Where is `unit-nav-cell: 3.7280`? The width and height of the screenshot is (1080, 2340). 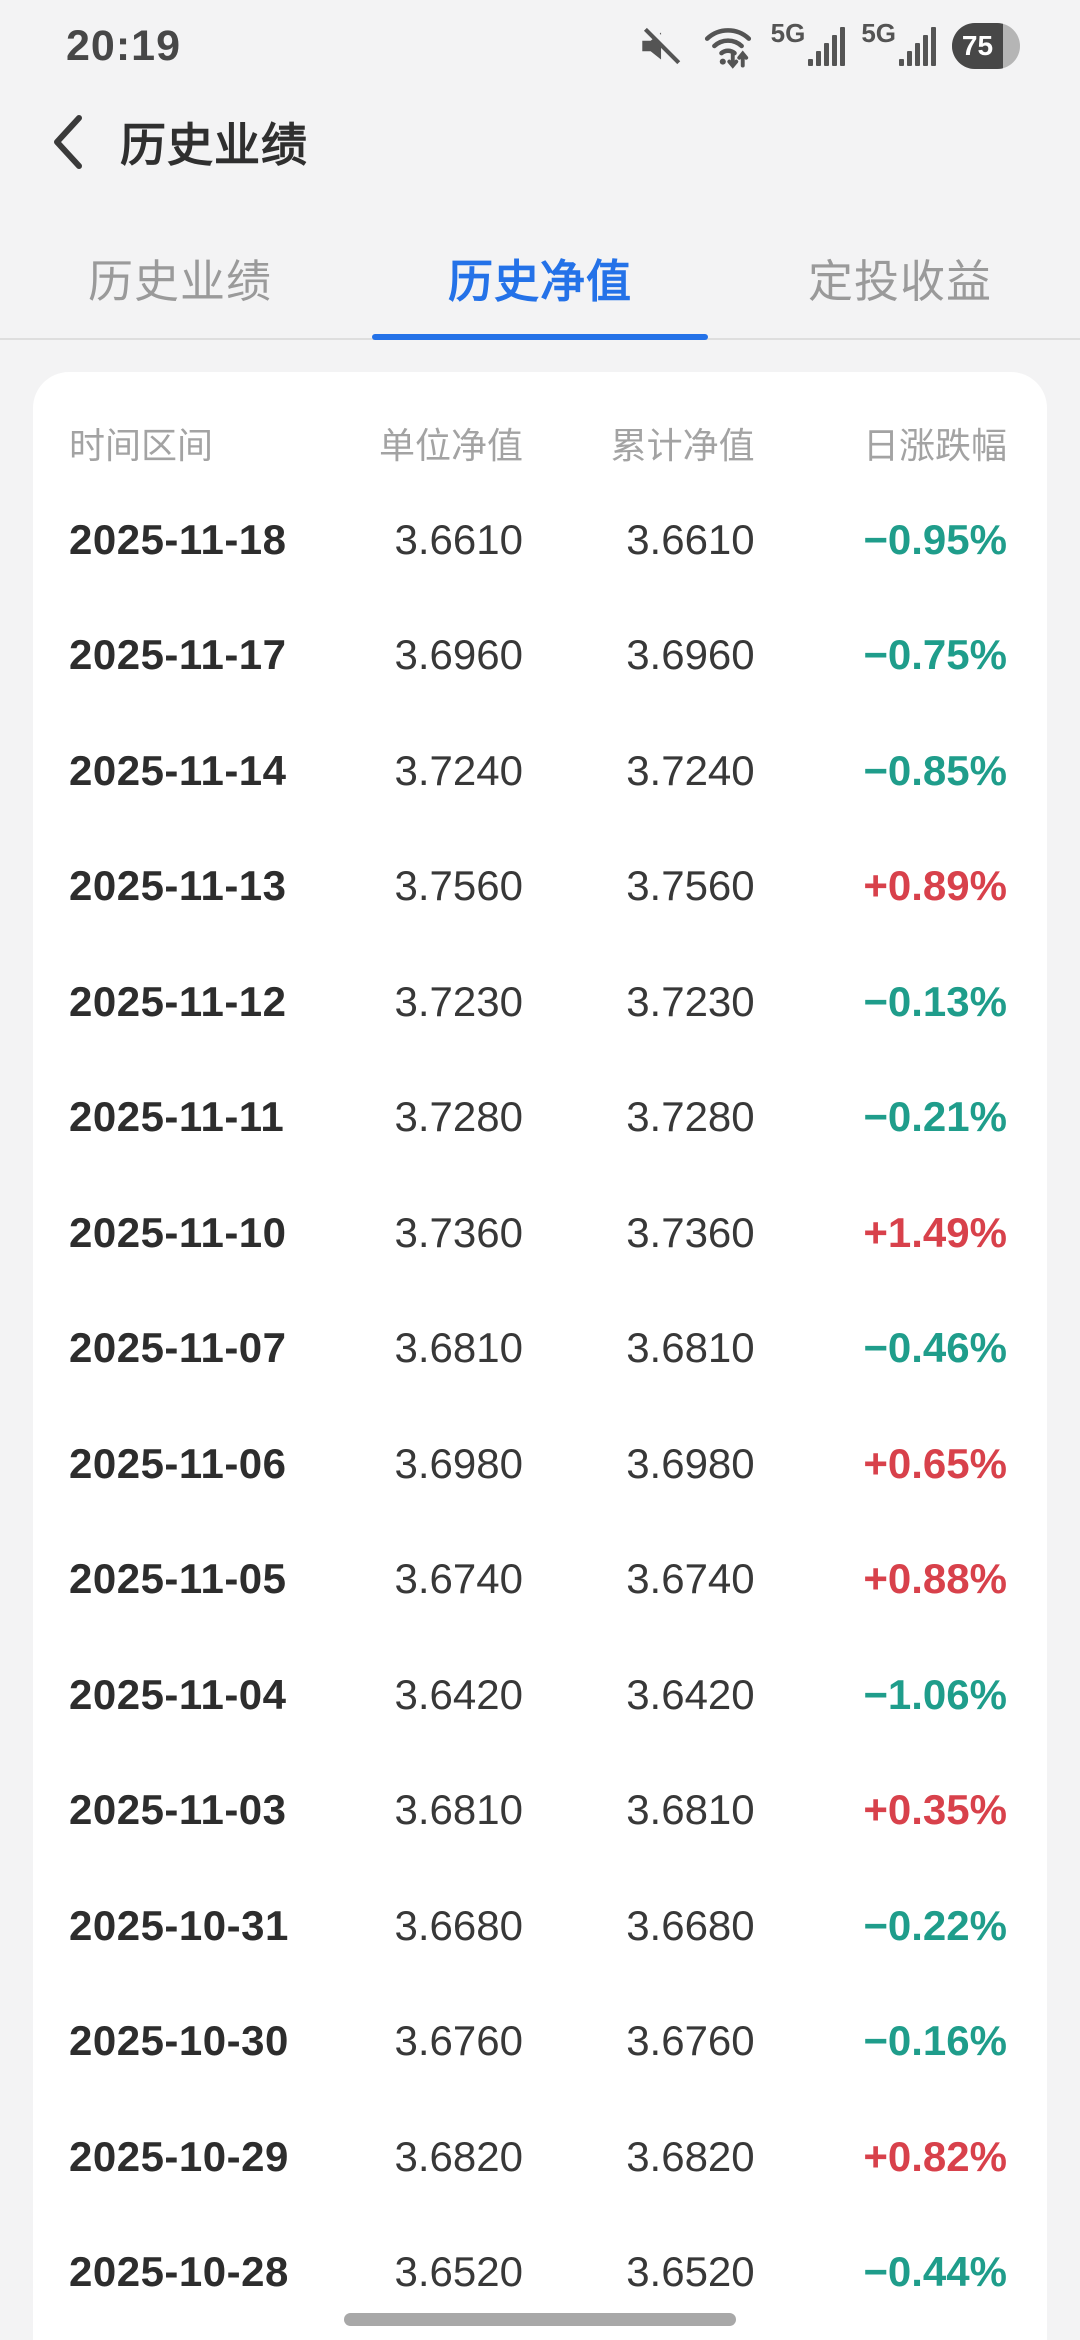 unit-nav-cell: 3.7280 is located at coordinates (458, 1117).